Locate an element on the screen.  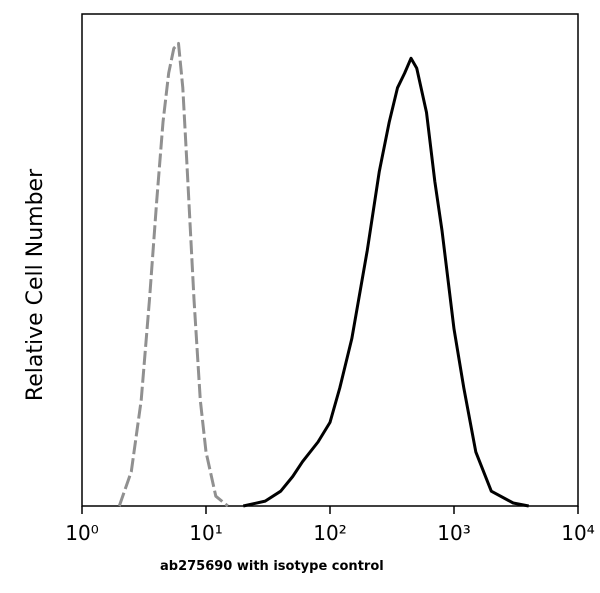
y-axis-label: Relative Cell Number is located at coordinates (35, 284).